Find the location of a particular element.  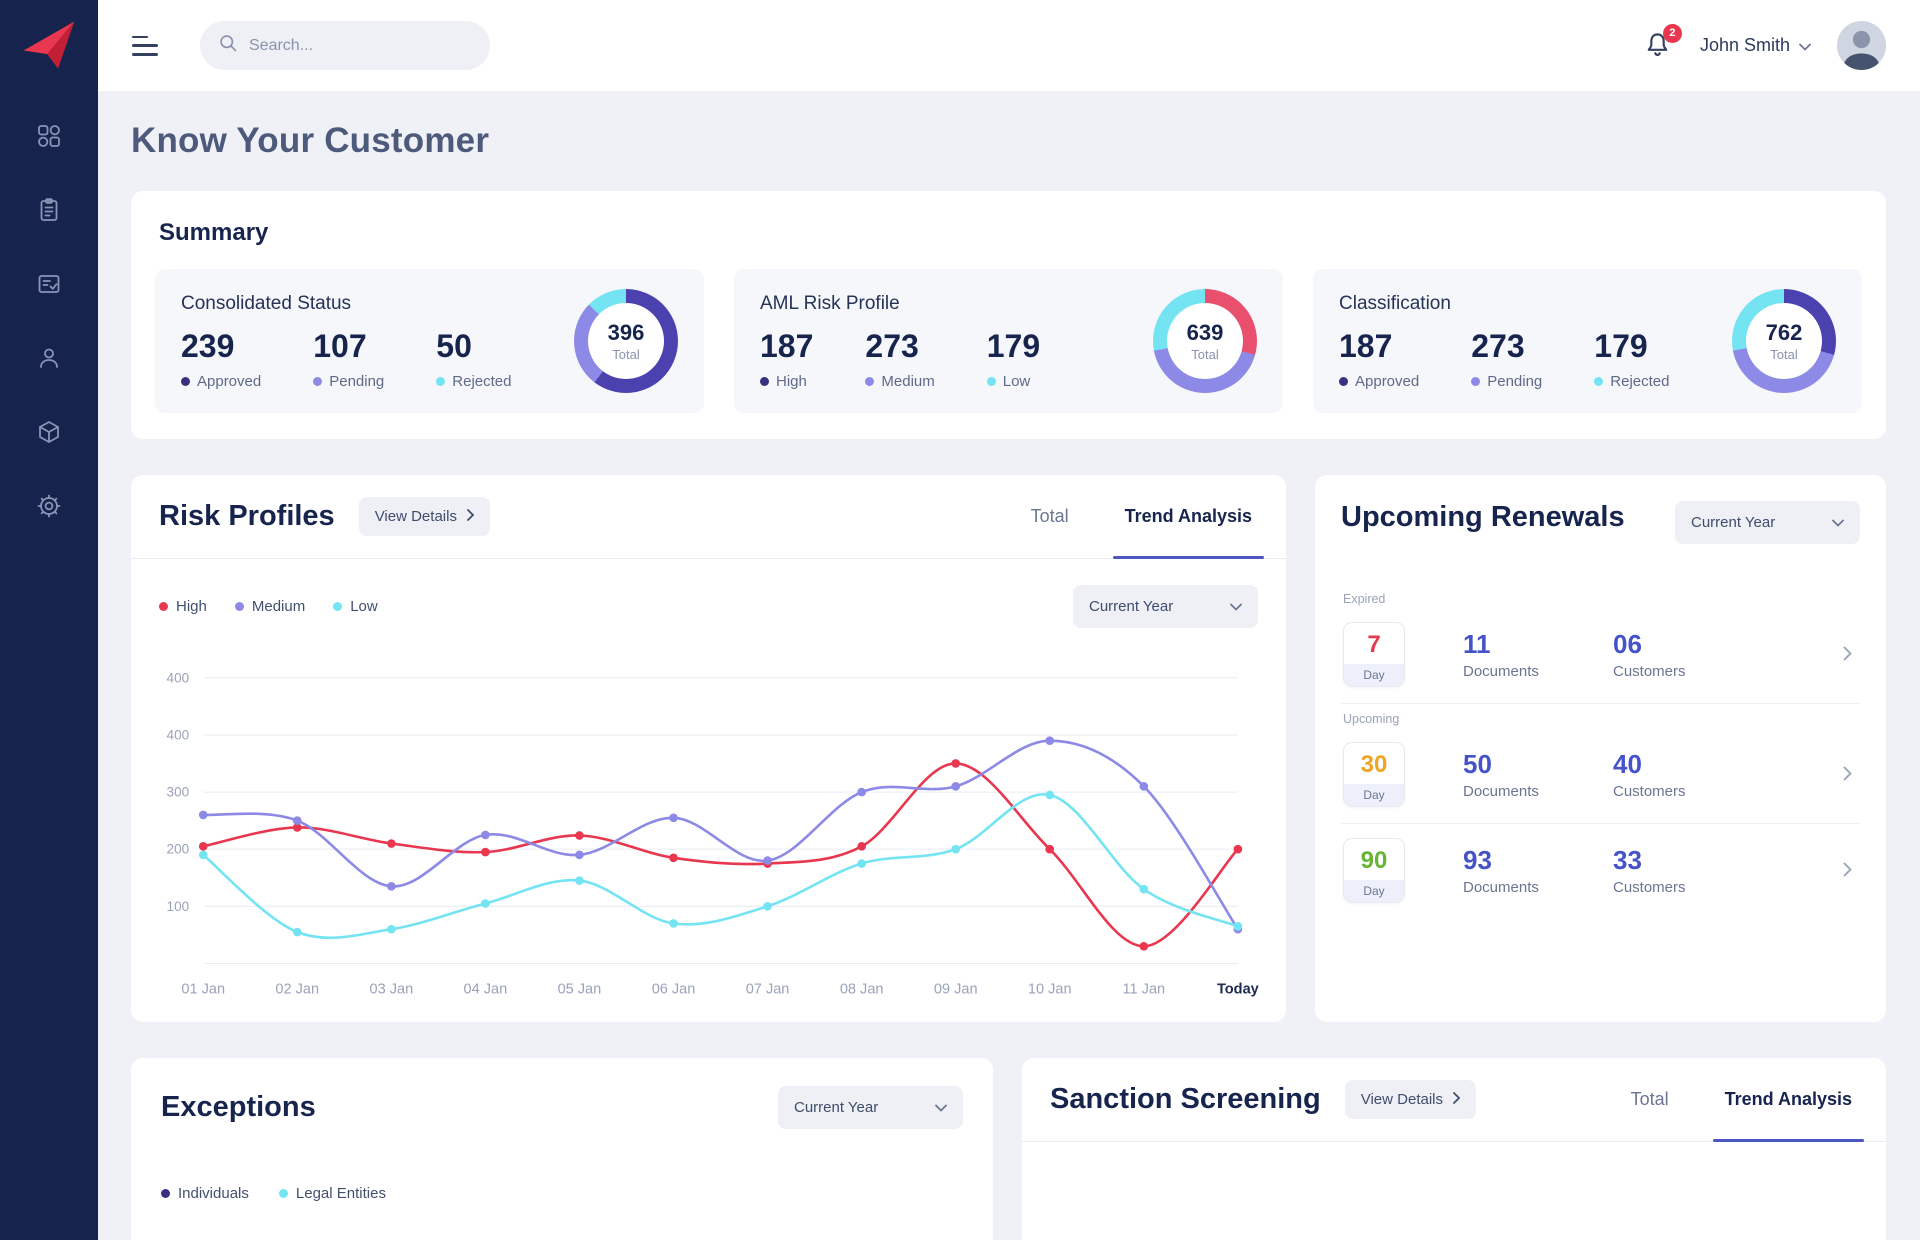

legend-dot-individuals is located at coordinates (165, 1193).